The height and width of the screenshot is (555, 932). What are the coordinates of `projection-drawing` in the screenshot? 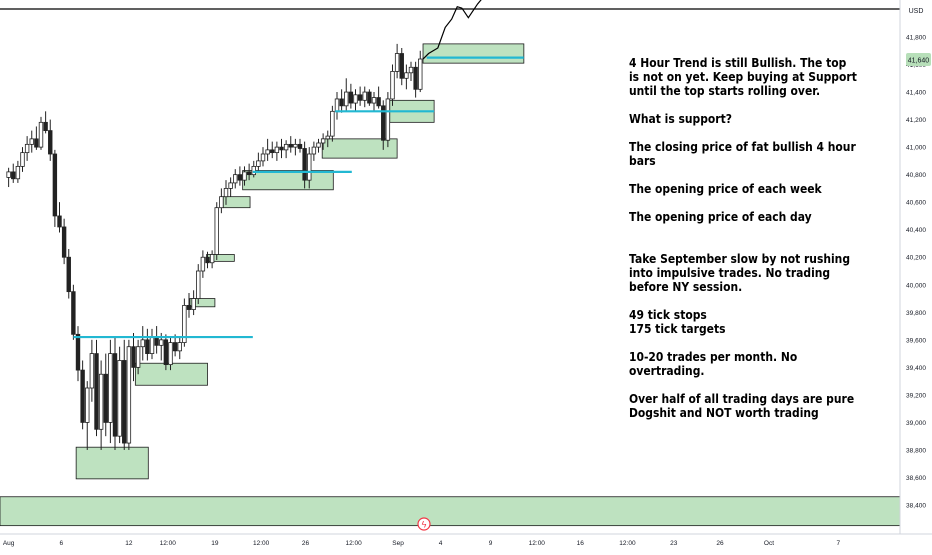 It's located at (454, 30).